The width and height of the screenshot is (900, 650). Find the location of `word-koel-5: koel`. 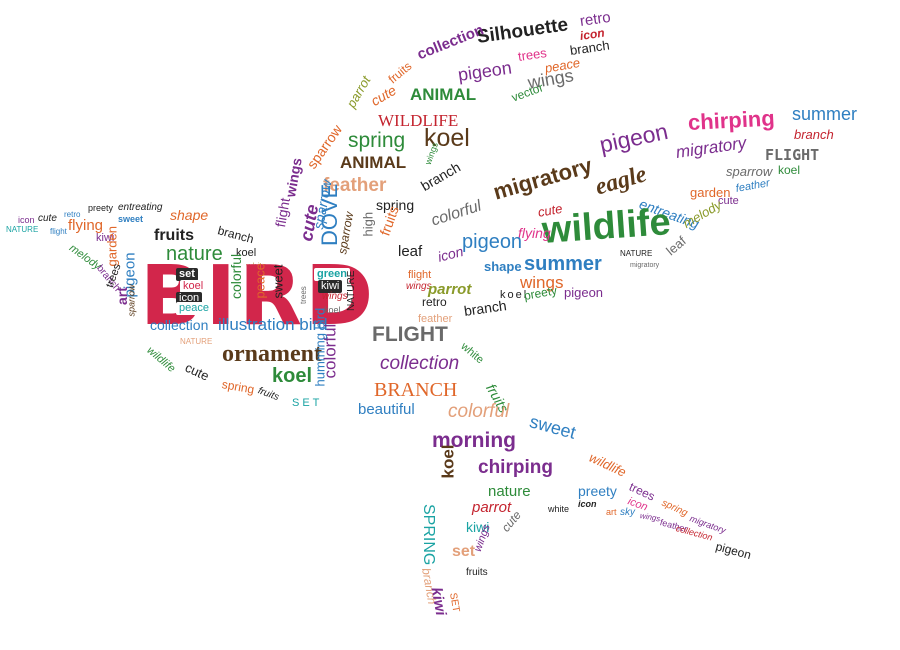

word-koel-5: koel is located at coordinates (332, 310).